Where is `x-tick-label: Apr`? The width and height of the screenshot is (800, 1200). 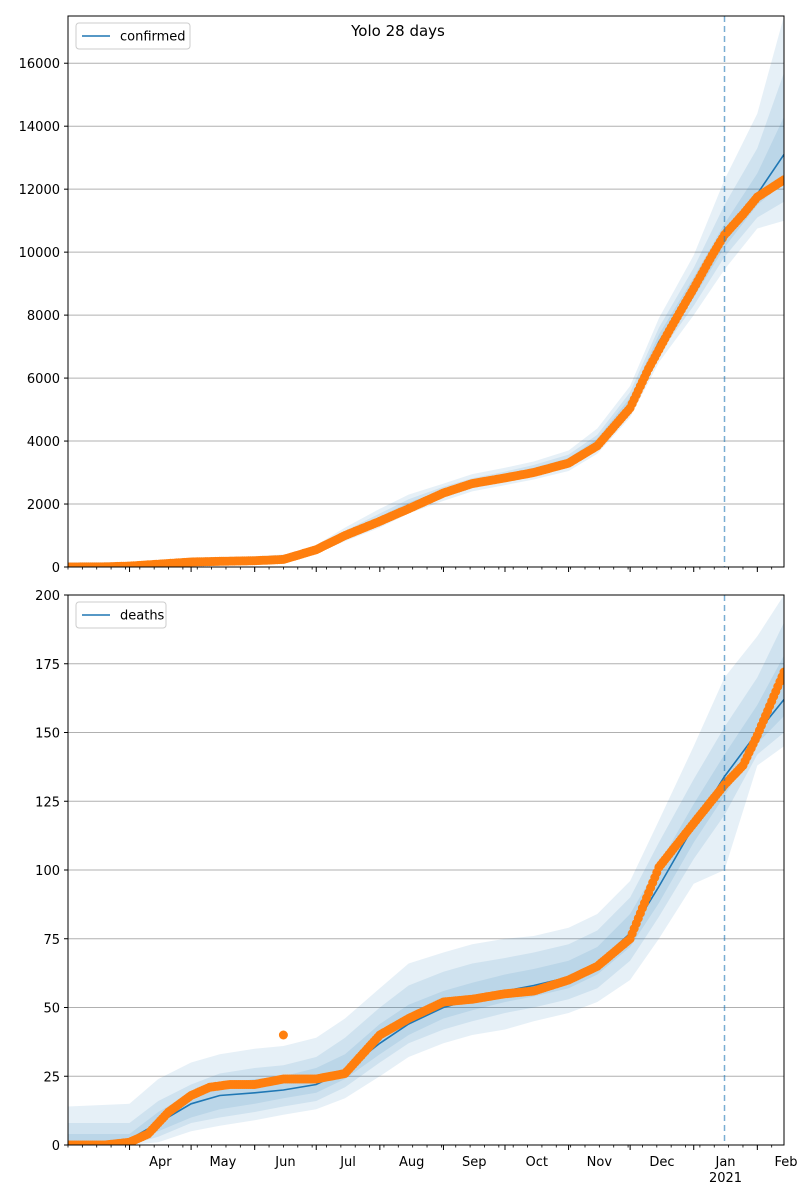 x-tick-label: Apr is located at coordinates (160, 1162).